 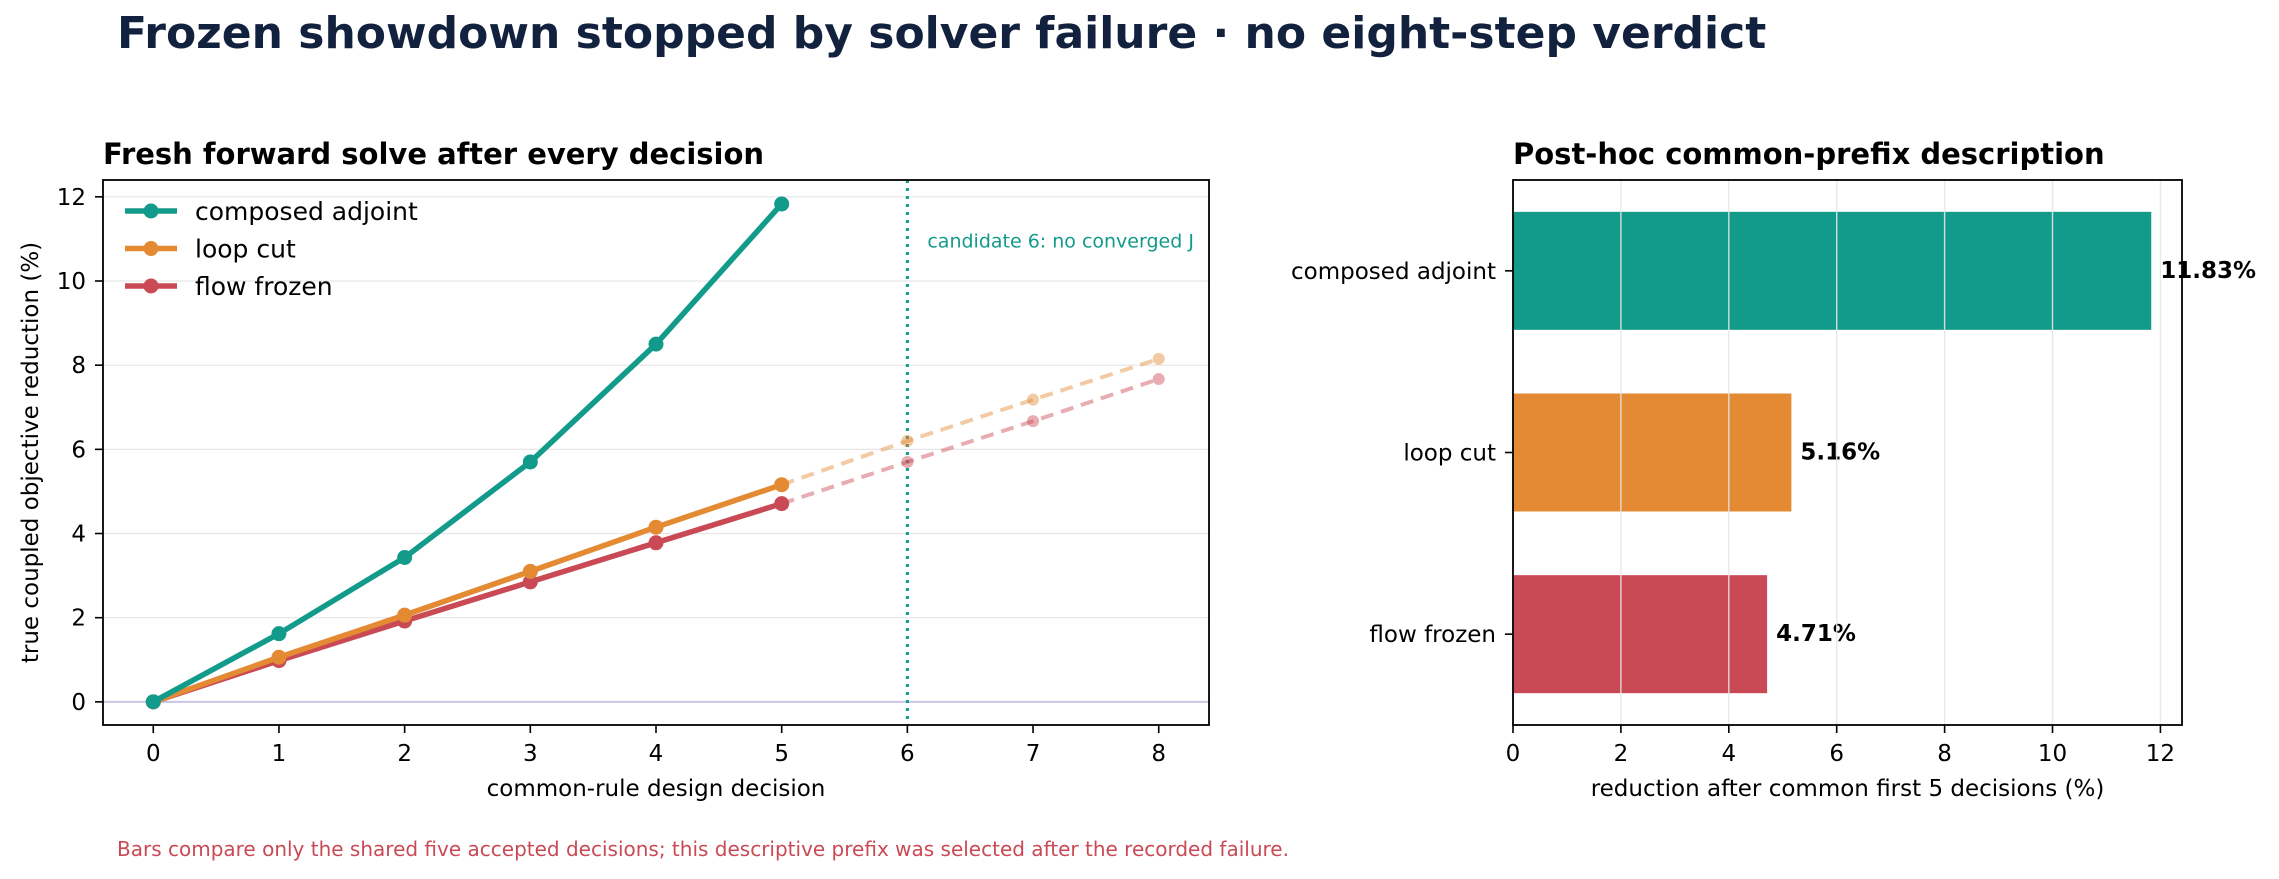 What do you see at coordinates (78, 703) in the screenshot?
I see `y-tick-label: 0` at bounding box center [78, 703].